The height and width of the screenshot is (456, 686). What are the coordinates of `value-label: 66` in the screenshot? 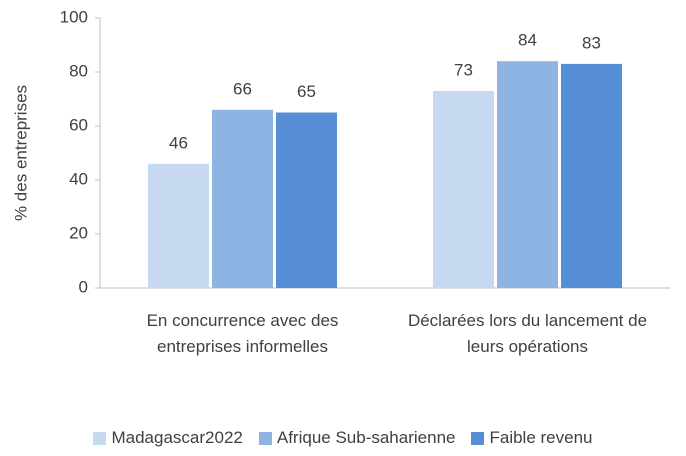 It's located at (242, 88).